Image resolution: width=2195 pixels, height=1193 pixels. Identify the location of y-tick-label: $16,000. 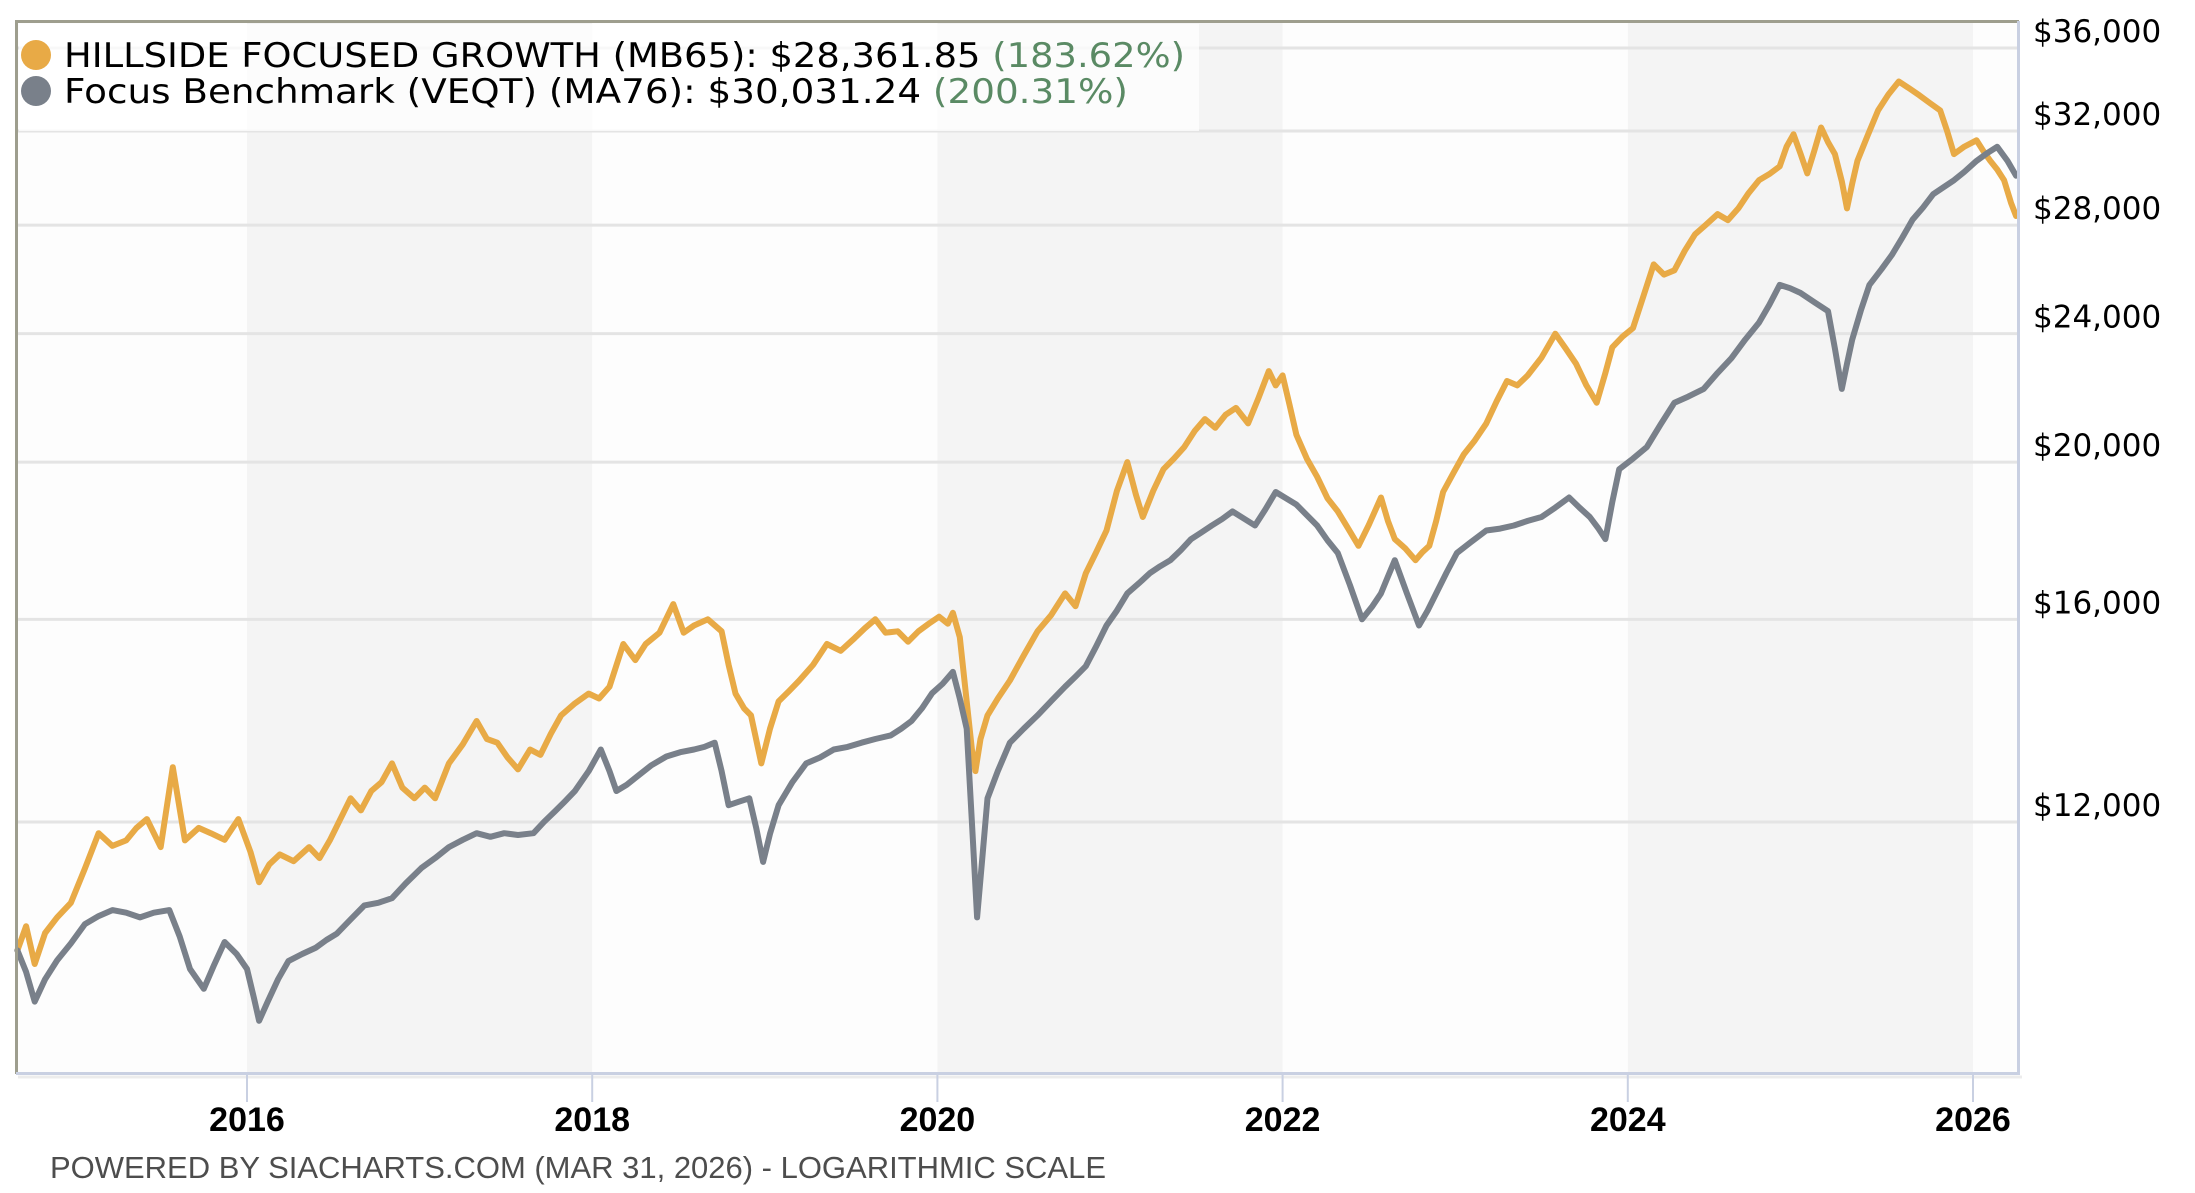
(2097, 603).